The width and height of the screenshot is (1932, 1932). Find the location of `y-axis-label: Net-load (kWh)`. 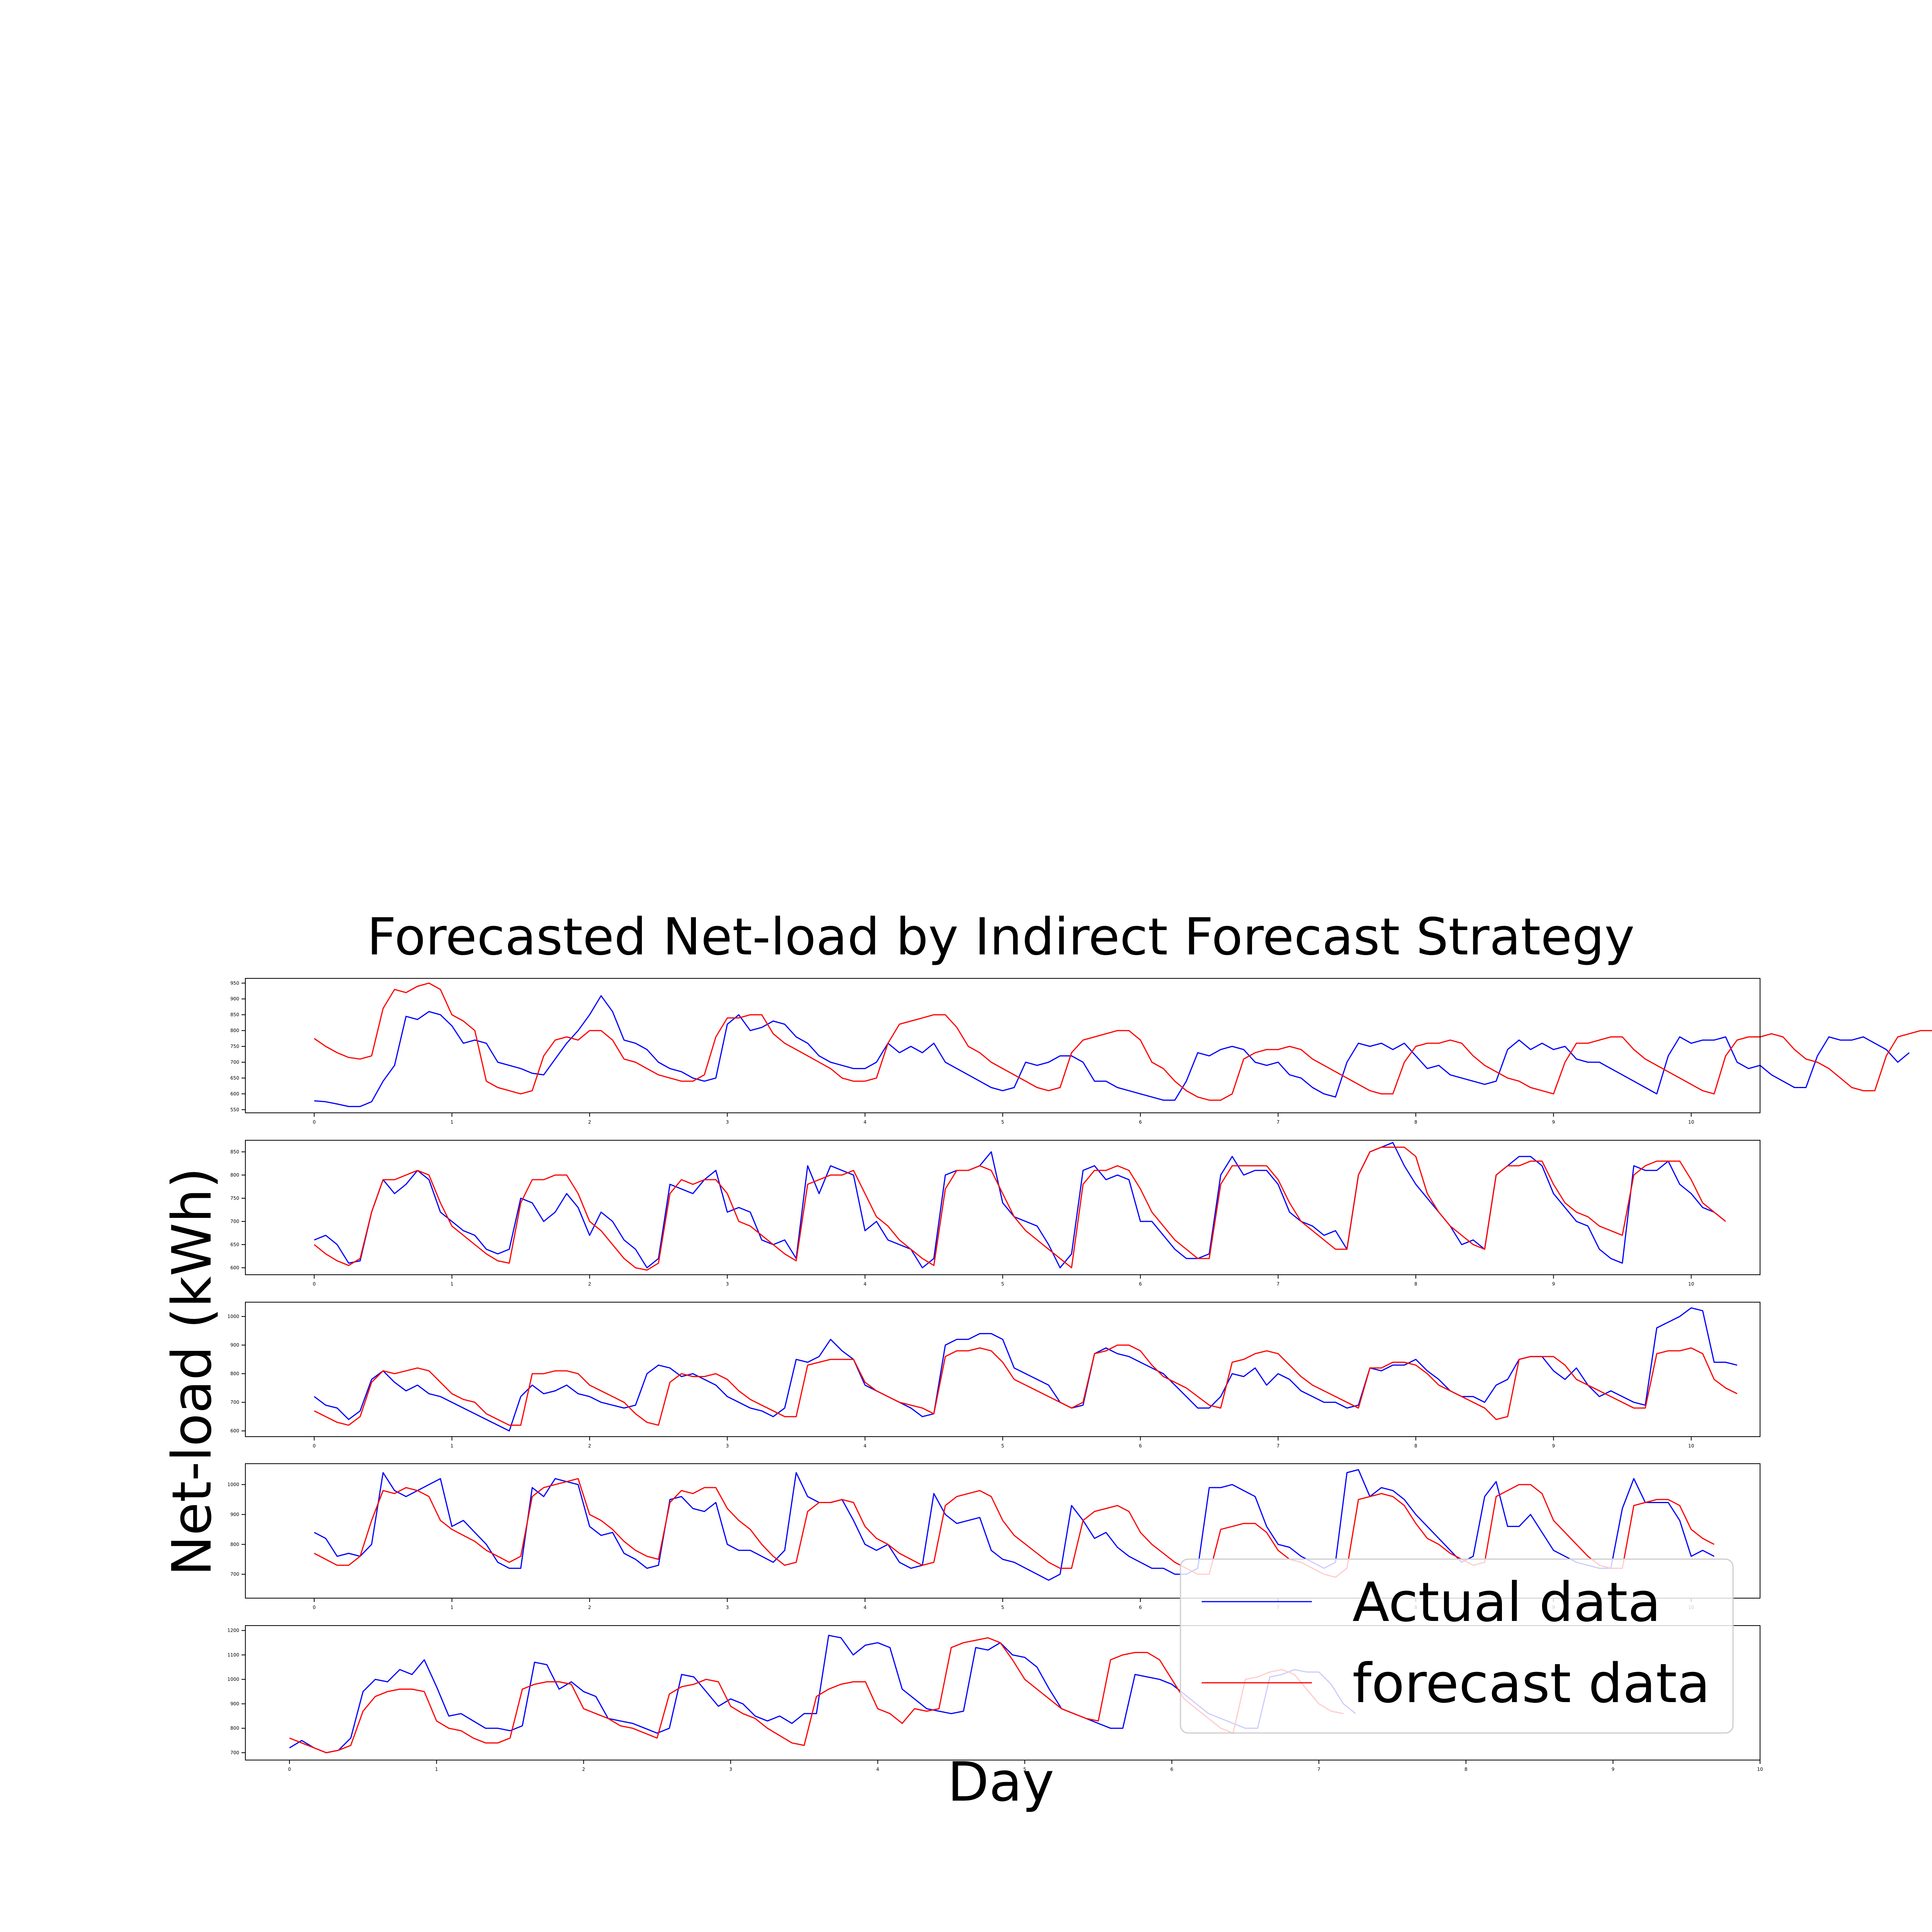

y-axis-label: Net-load (kWh) is located at coordinates (192, 1371).